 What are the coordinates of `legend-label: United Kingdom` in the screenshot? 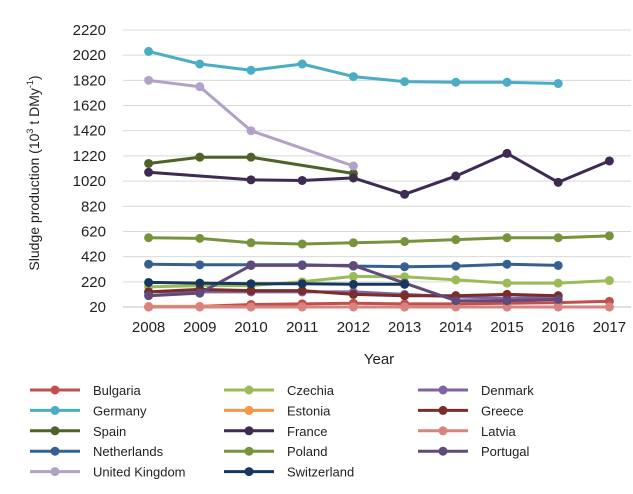 It's located at (139, 472).